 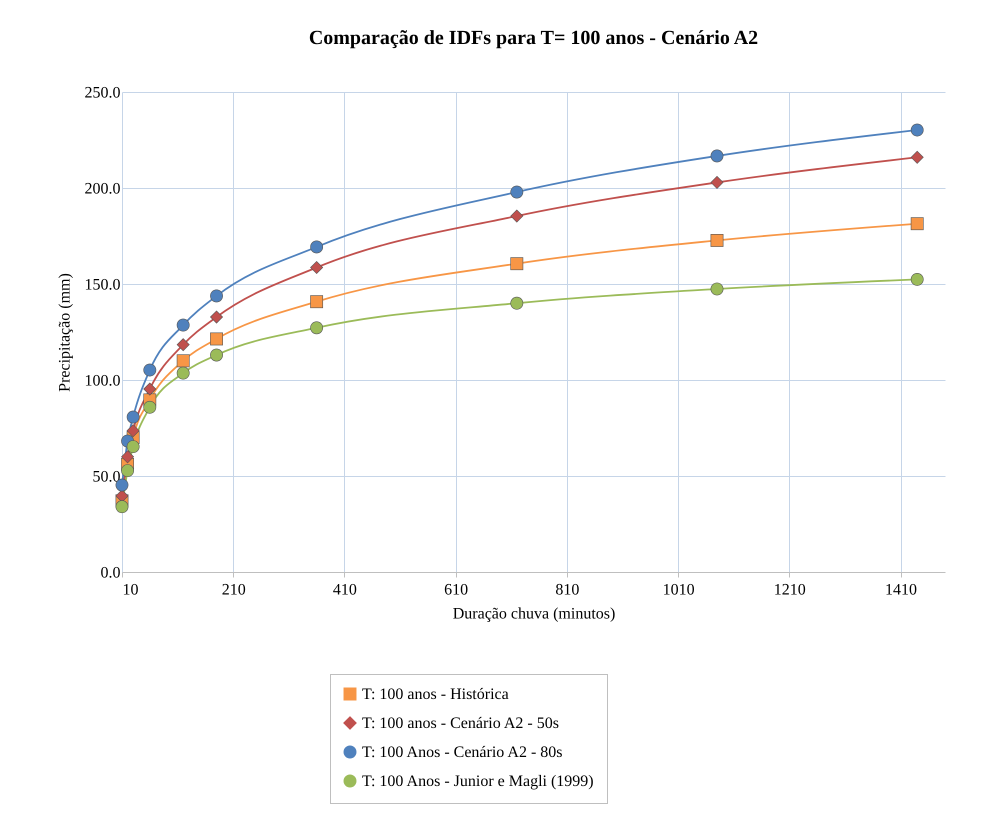 I want to click on y-tick-label: 150.0, so click(x=102, y=285).